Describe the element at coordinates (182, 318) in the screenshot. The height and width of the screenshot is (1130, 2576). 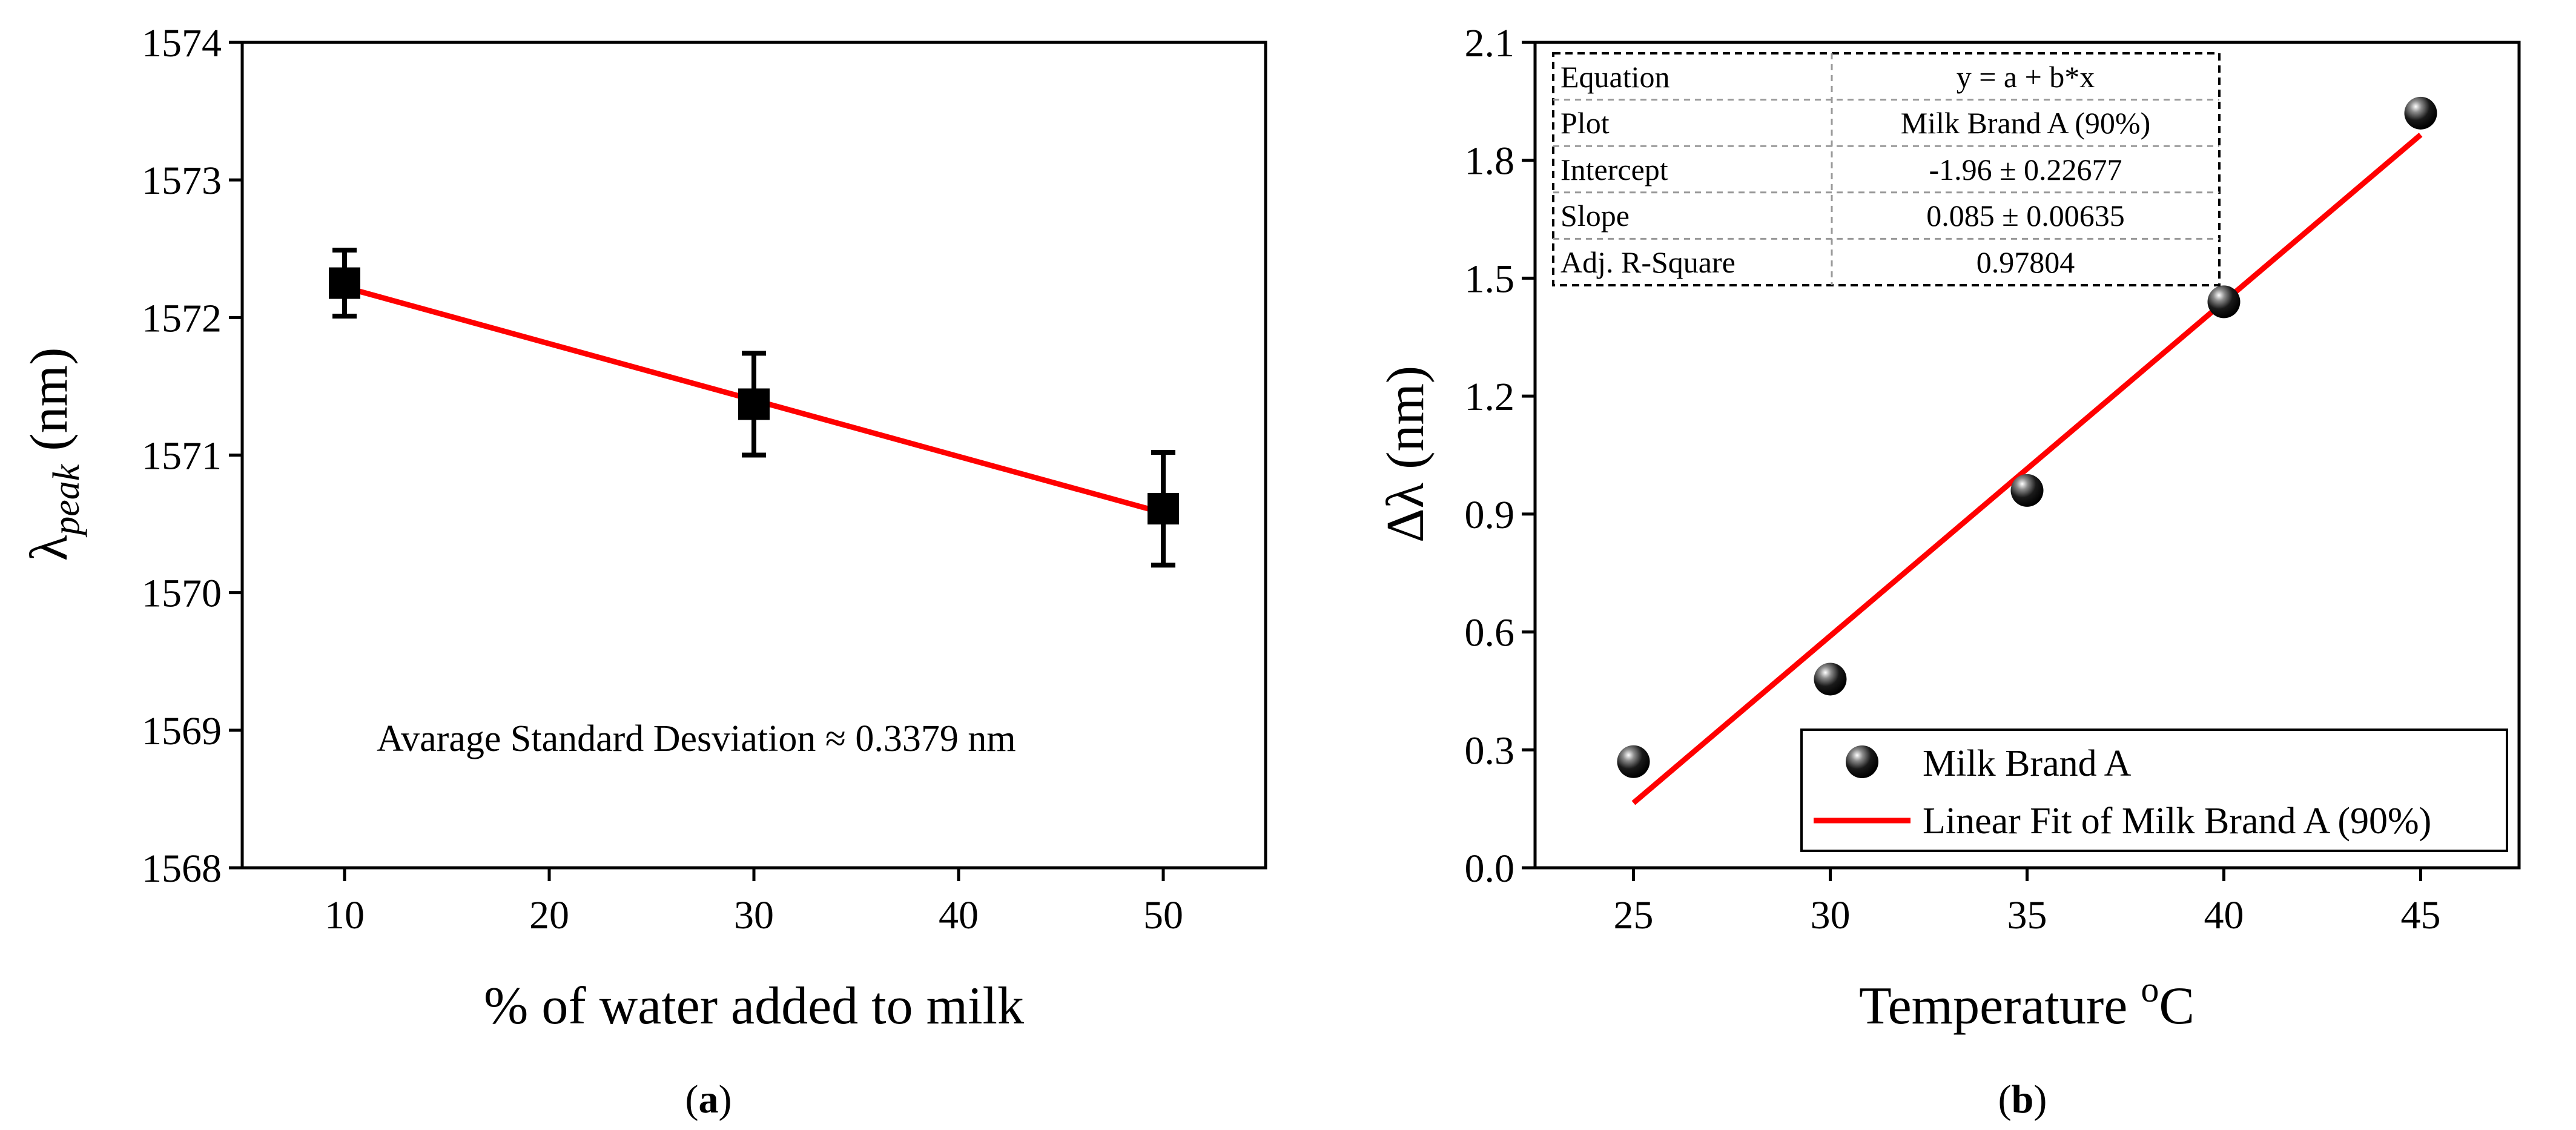
I see `y-tick-label: 1572` at that location.